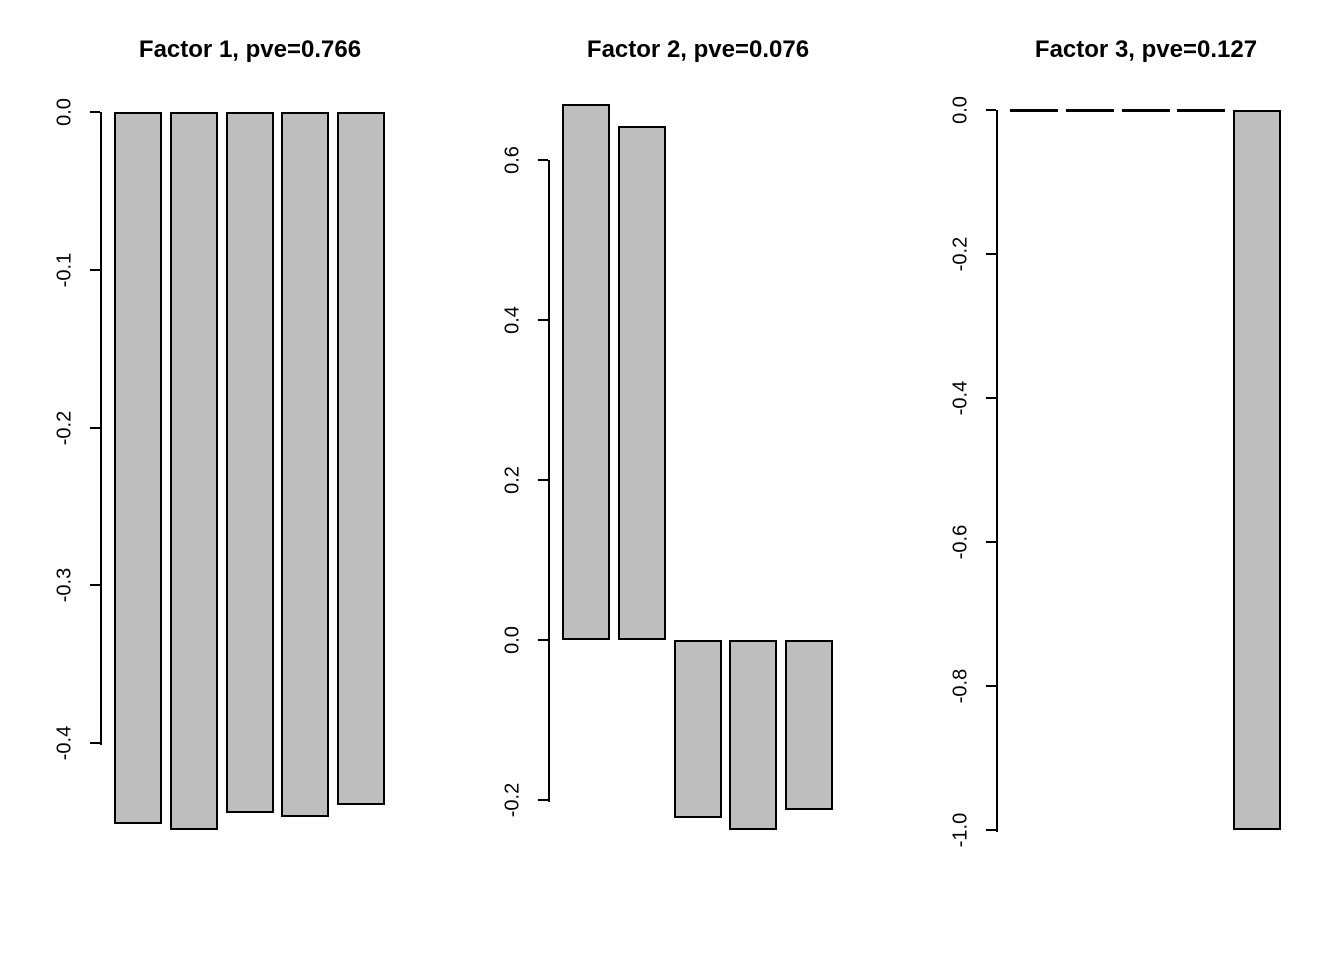 The height and width of the screenshot is (960, 1344). I want to click on y-tick-label: 0.6, so click(512, 160).